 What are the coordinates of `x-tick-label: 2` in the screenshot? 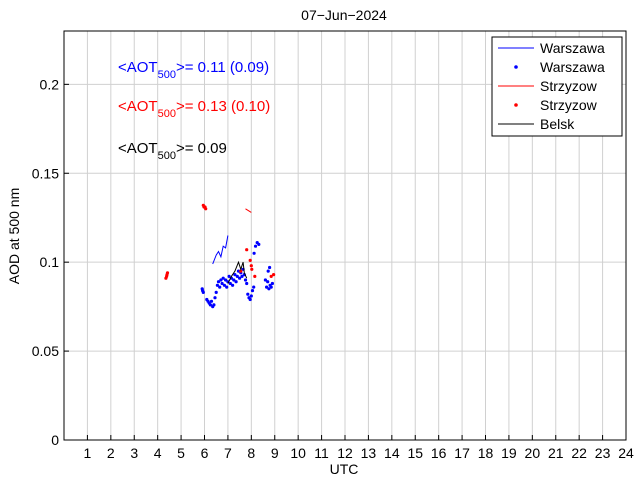 It's located at (111, 453).